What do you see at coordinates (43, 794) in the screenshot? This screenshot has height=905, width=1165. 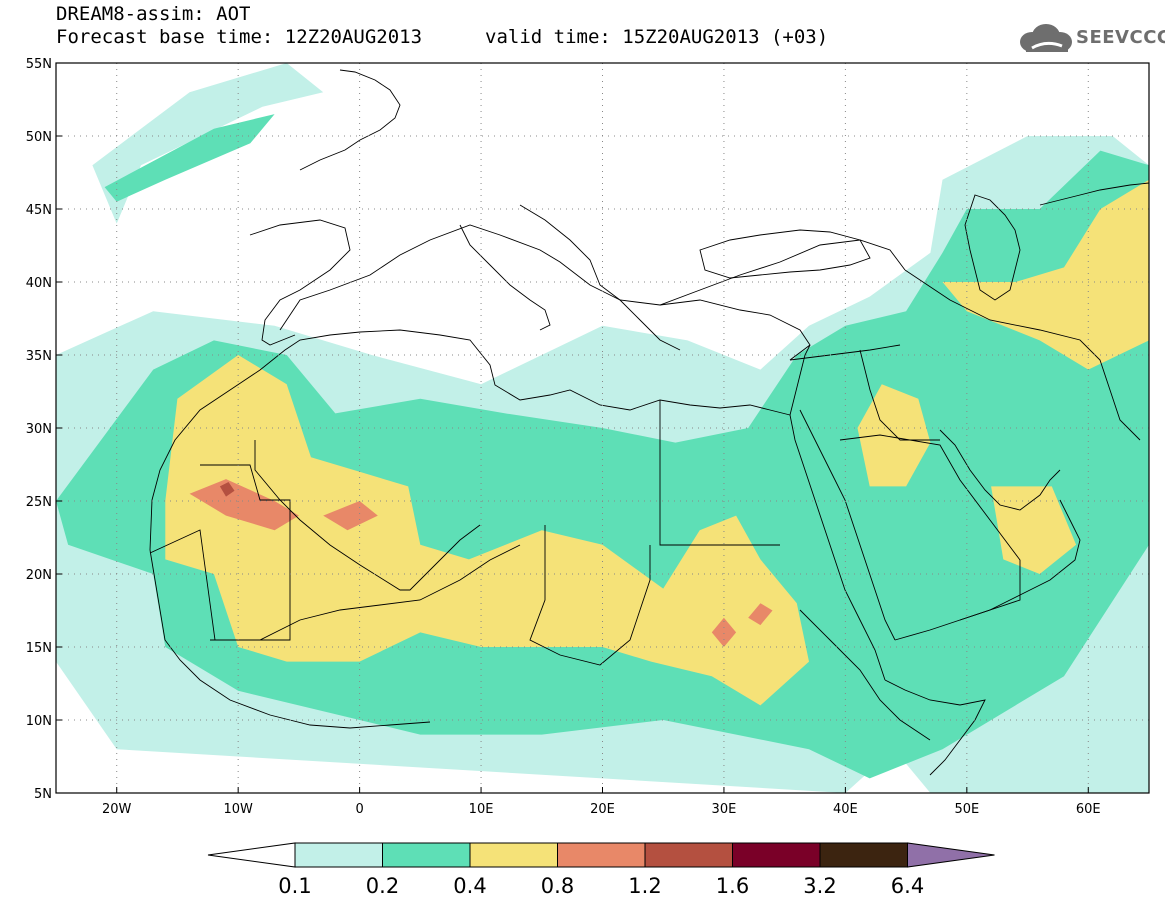 I see `lat-tick-label: 5N` at bounding box center [43, 794].